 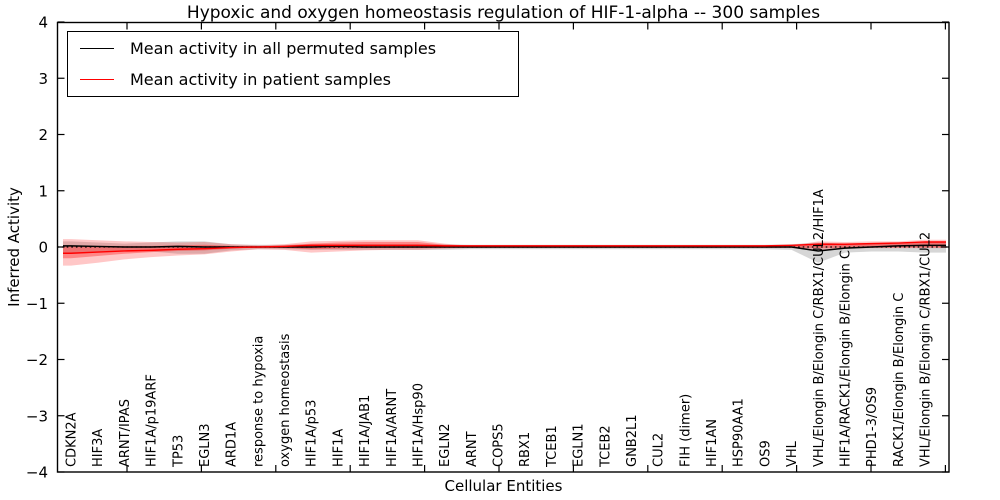 I want to click on y-tick-label: 2, so click(x=43, y=135).